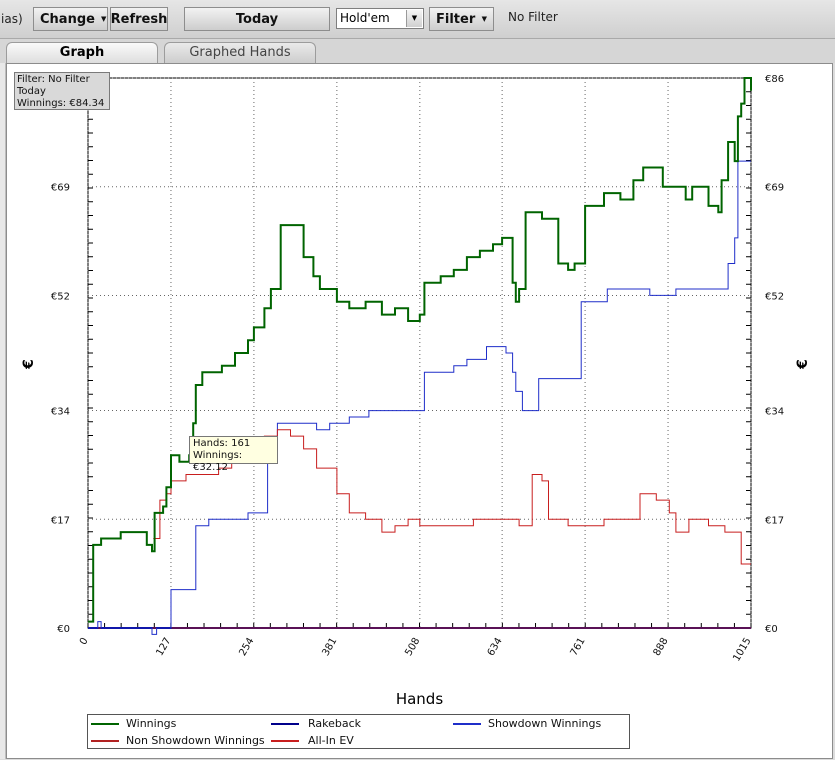  What do you see at coordinates (774, 296) in the screenshot?
I see `y-tick-label-right: €52` at bounding box center [774, 296].